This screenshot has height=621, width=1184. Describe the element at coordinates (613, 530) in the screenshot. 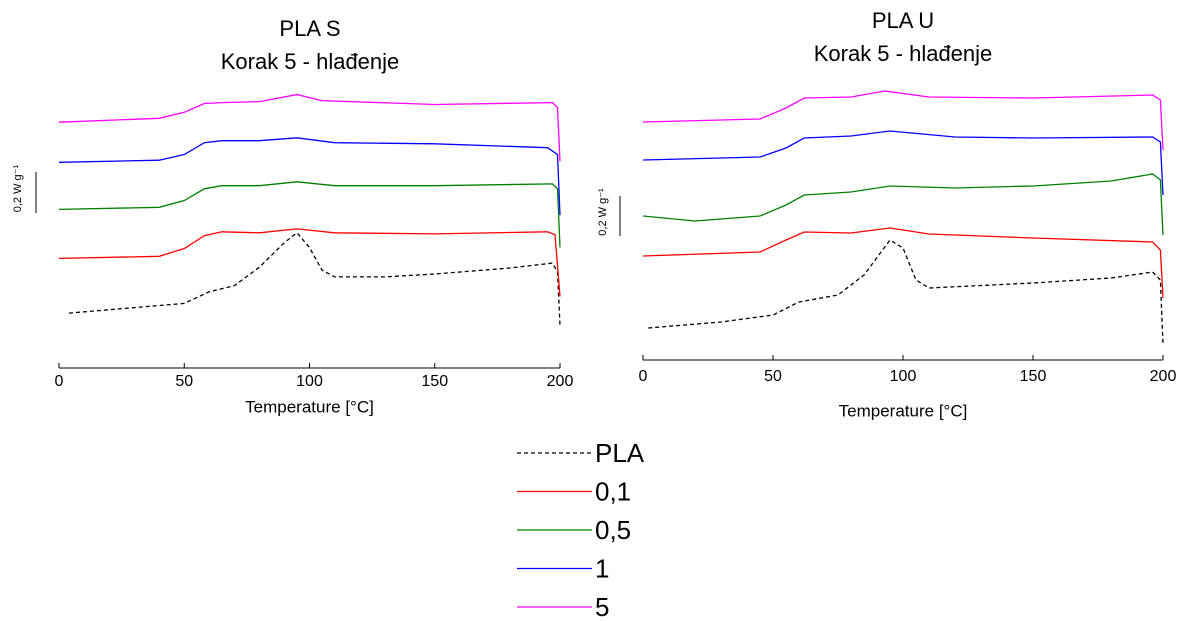

I see `legend-label: 0,5` at that location.